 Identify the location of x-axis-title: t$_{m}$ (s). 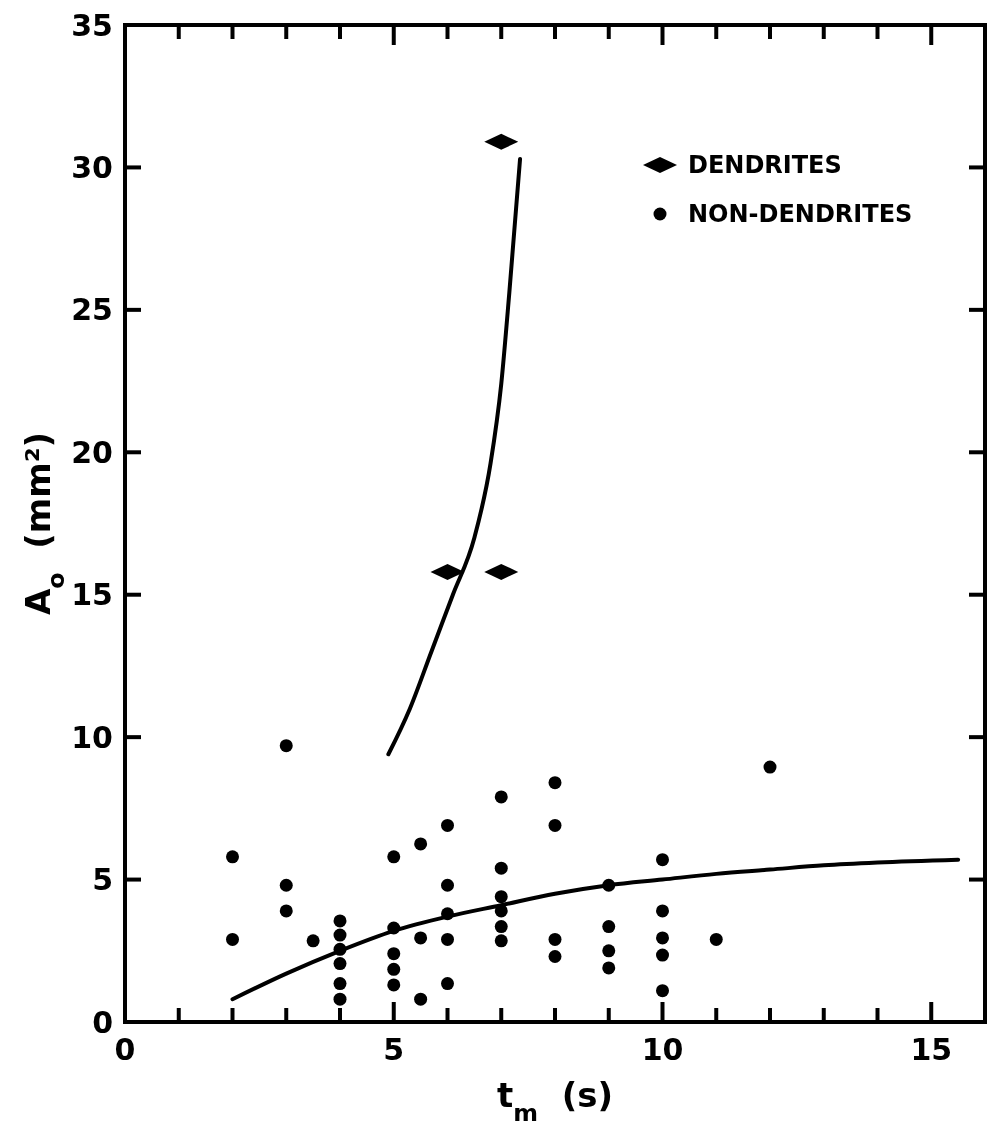
(555, 1101).